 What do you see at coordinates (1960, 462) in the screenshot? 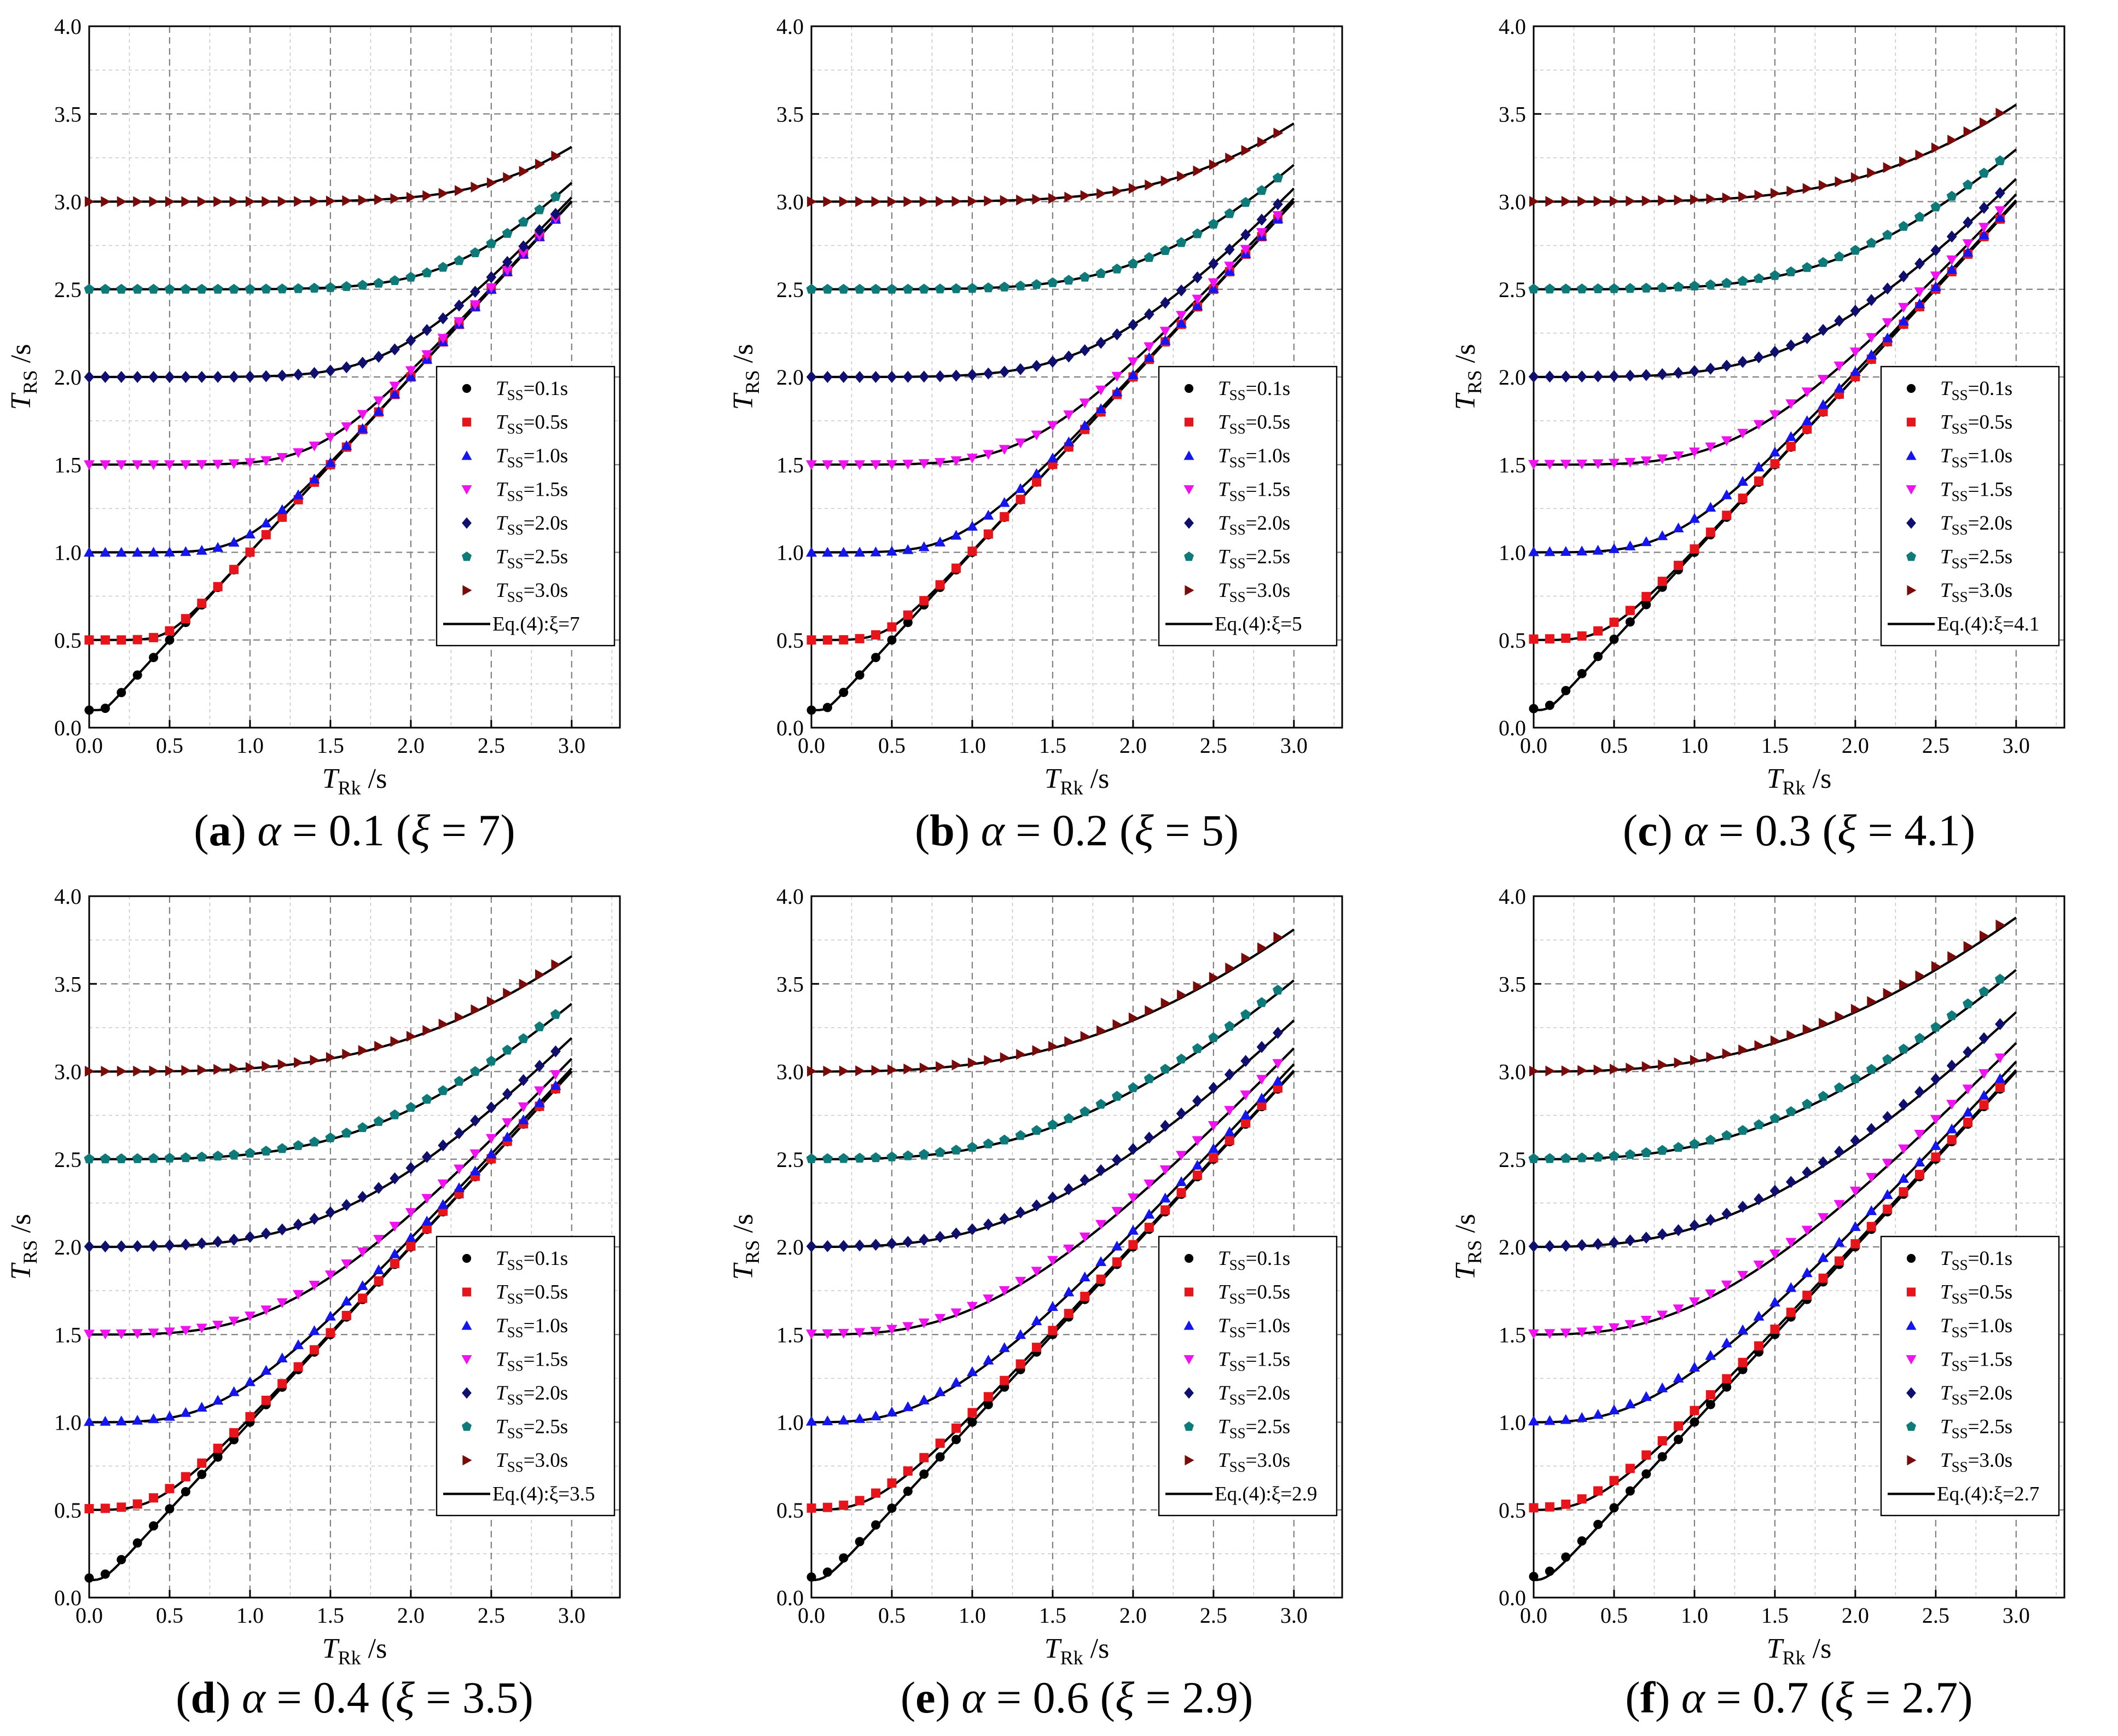
I see `legend-subscript: SS` at bounding box center [1960, 462].